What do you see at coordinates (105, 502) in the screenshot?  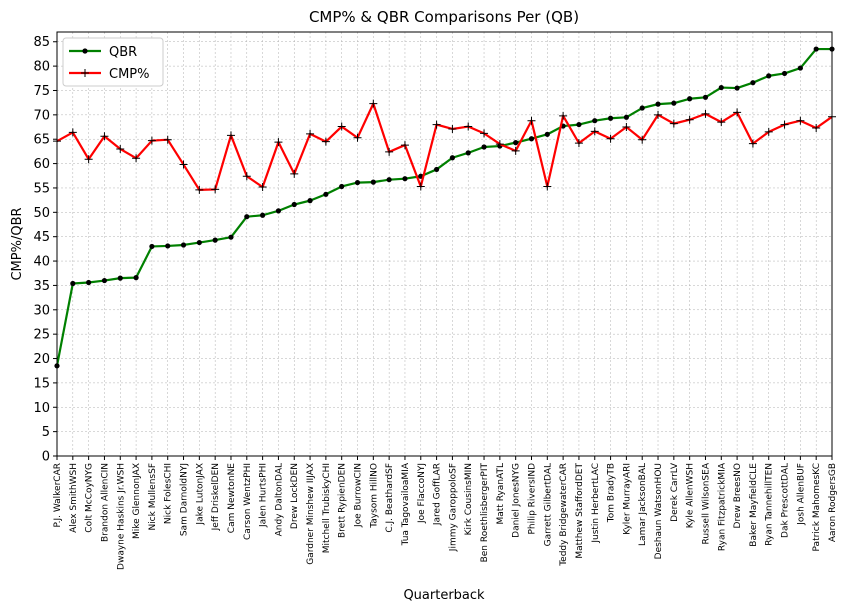 I see `x-tick-label: Brandon AllenCIN` at bounding box center [105, 502].